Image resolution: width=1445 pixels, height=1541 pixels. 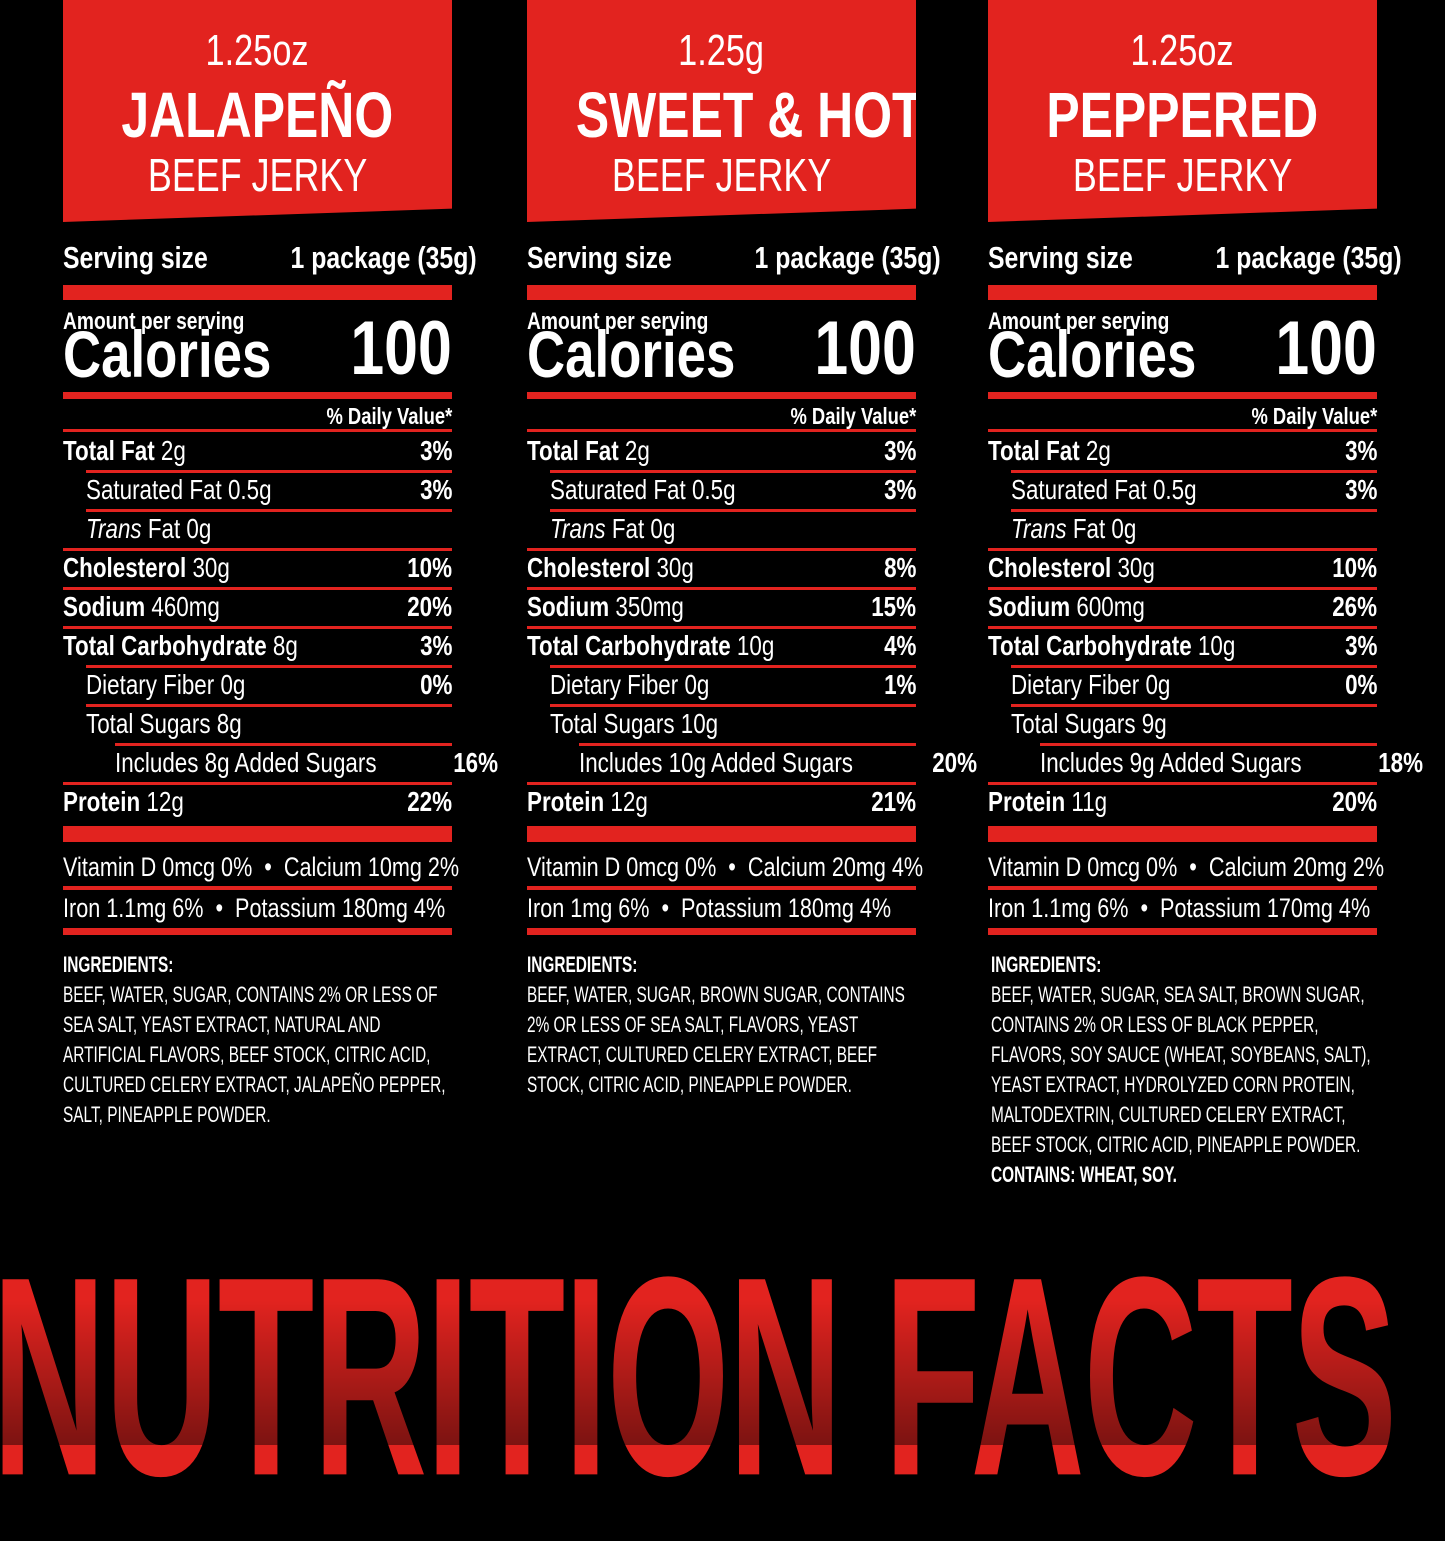 I want to click on amount-per-serving: Amount per serving, so click(x=618, y=321).